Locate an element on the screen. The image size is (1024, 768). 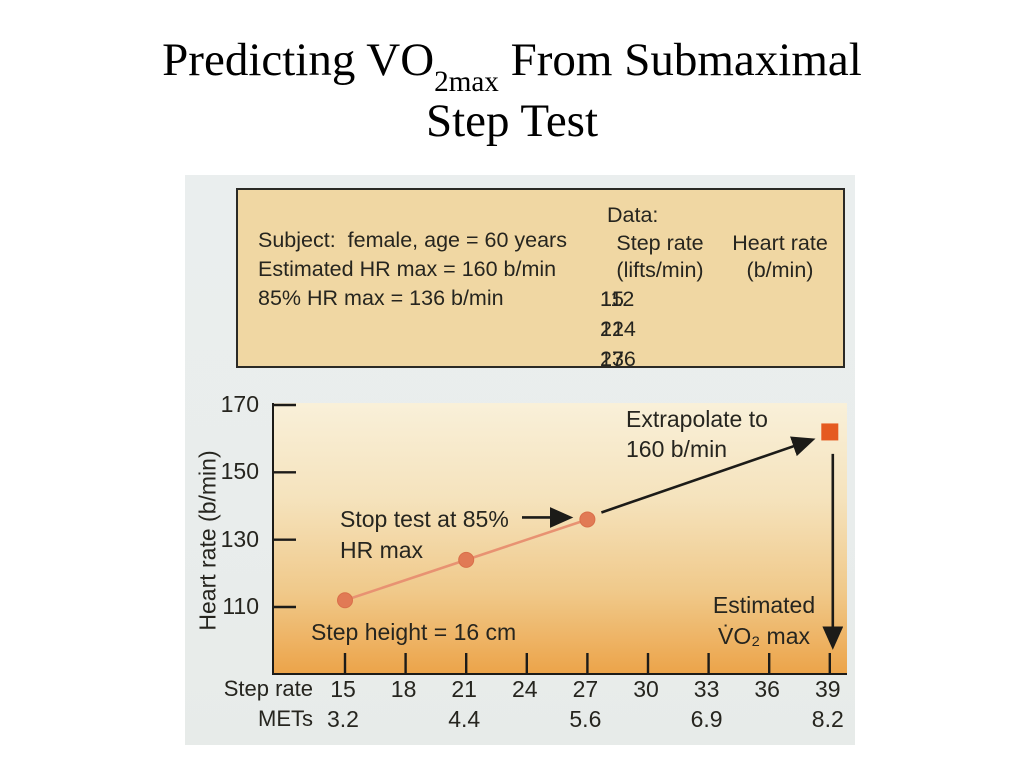
stop-test-annotation: Stop test at 85% HR max is located at coordinates (424, 534).